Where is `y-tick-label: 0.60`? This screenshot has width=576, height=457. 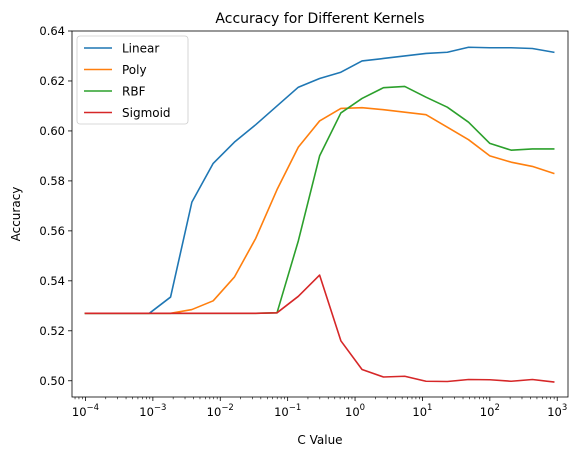
y-tick-label: 0.60 is located at coordinates (52, 131).